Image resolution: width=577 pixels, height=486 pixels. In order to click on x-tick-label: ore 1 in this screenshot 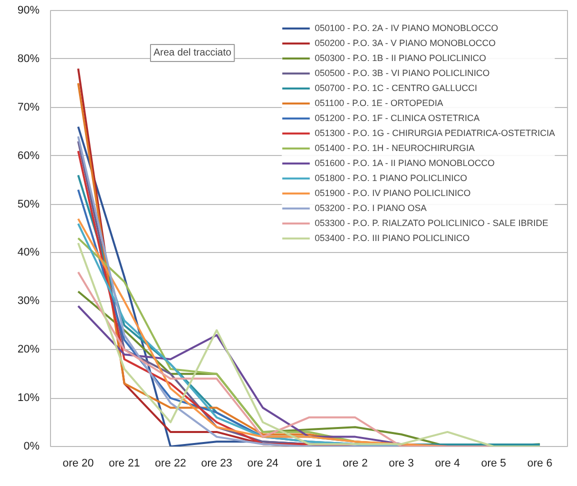, I will do `click(309, 464)`.